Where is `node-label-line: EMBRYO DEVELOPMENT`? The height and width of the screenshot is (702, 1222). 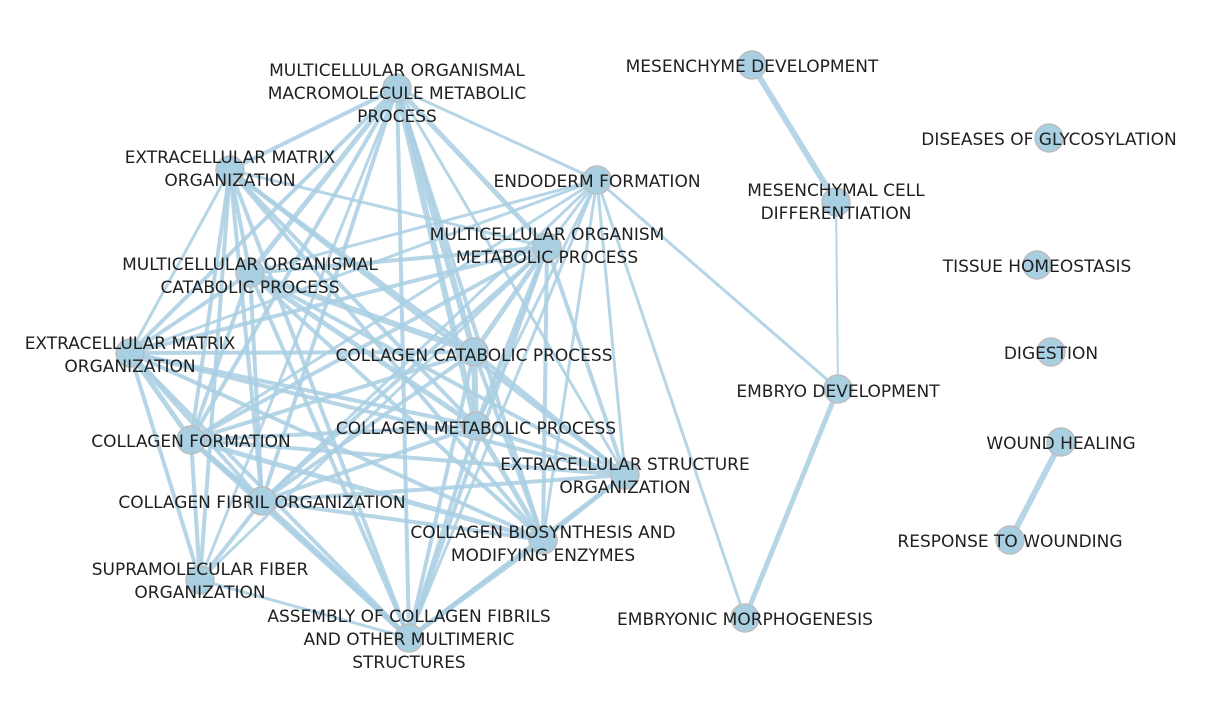
node-label-line: EMBRYO DEVELOPMENT is located at coordinates (838, 392).